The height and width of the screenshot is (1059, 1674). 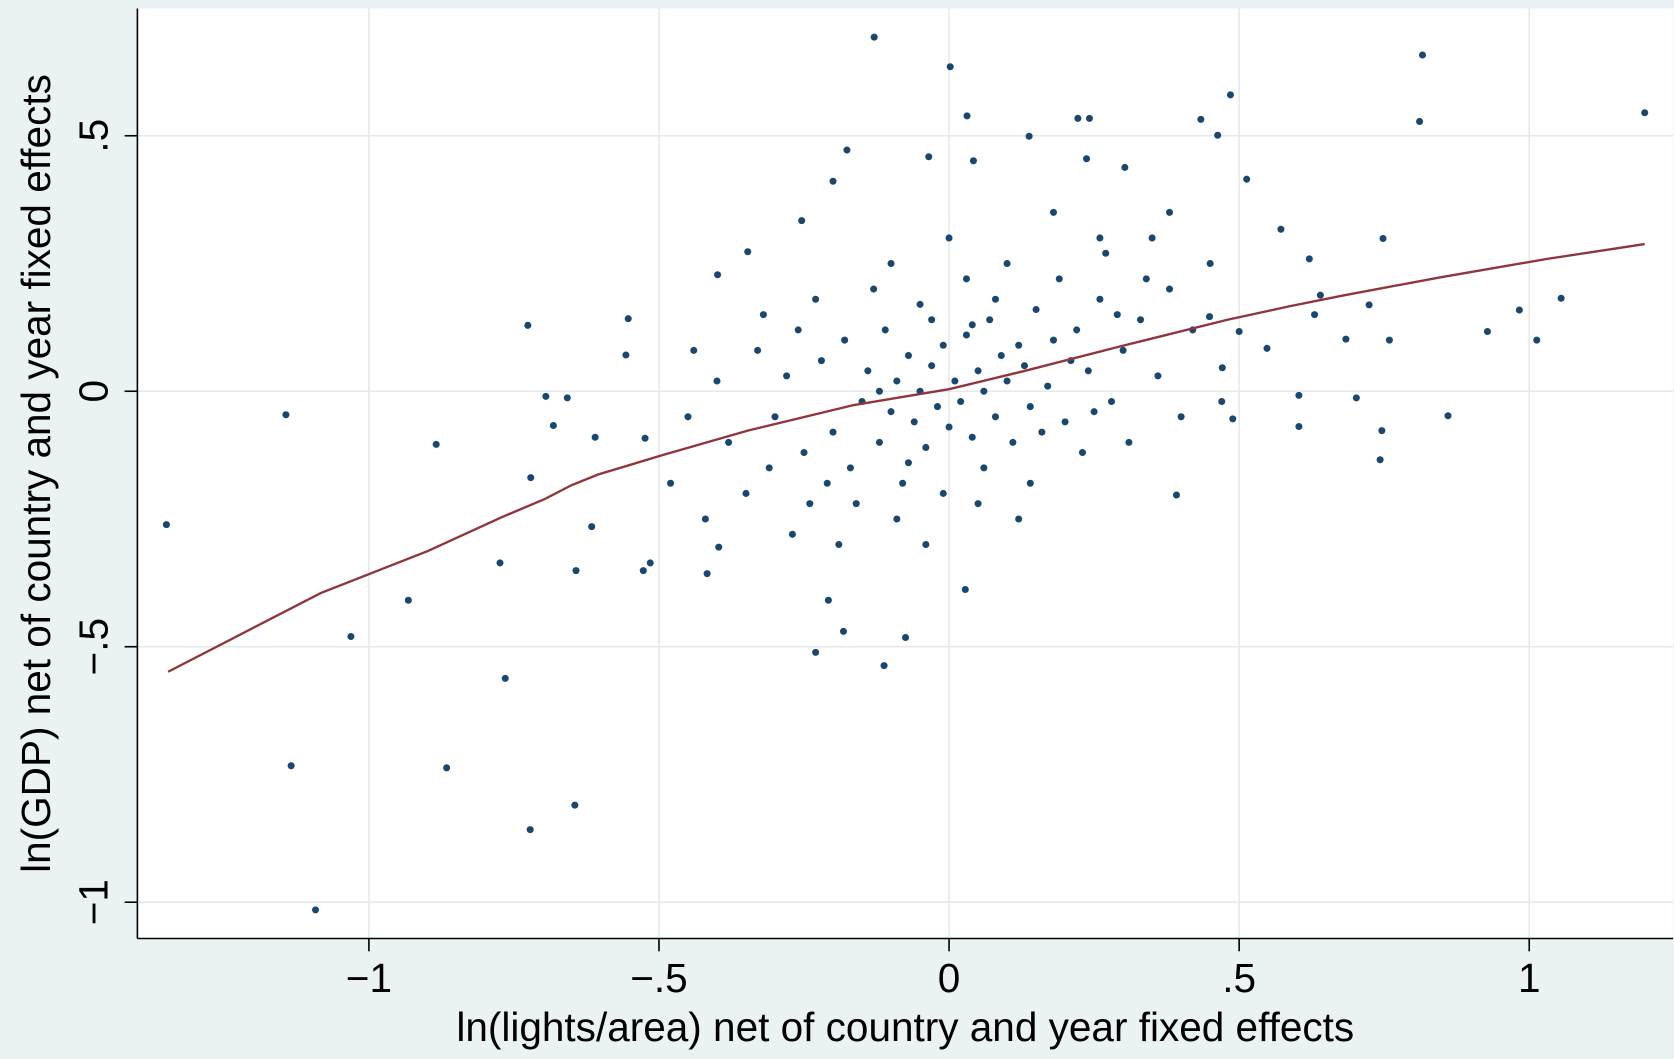 I want to click on x-tick-label: −1, so click(x=369, y=978).